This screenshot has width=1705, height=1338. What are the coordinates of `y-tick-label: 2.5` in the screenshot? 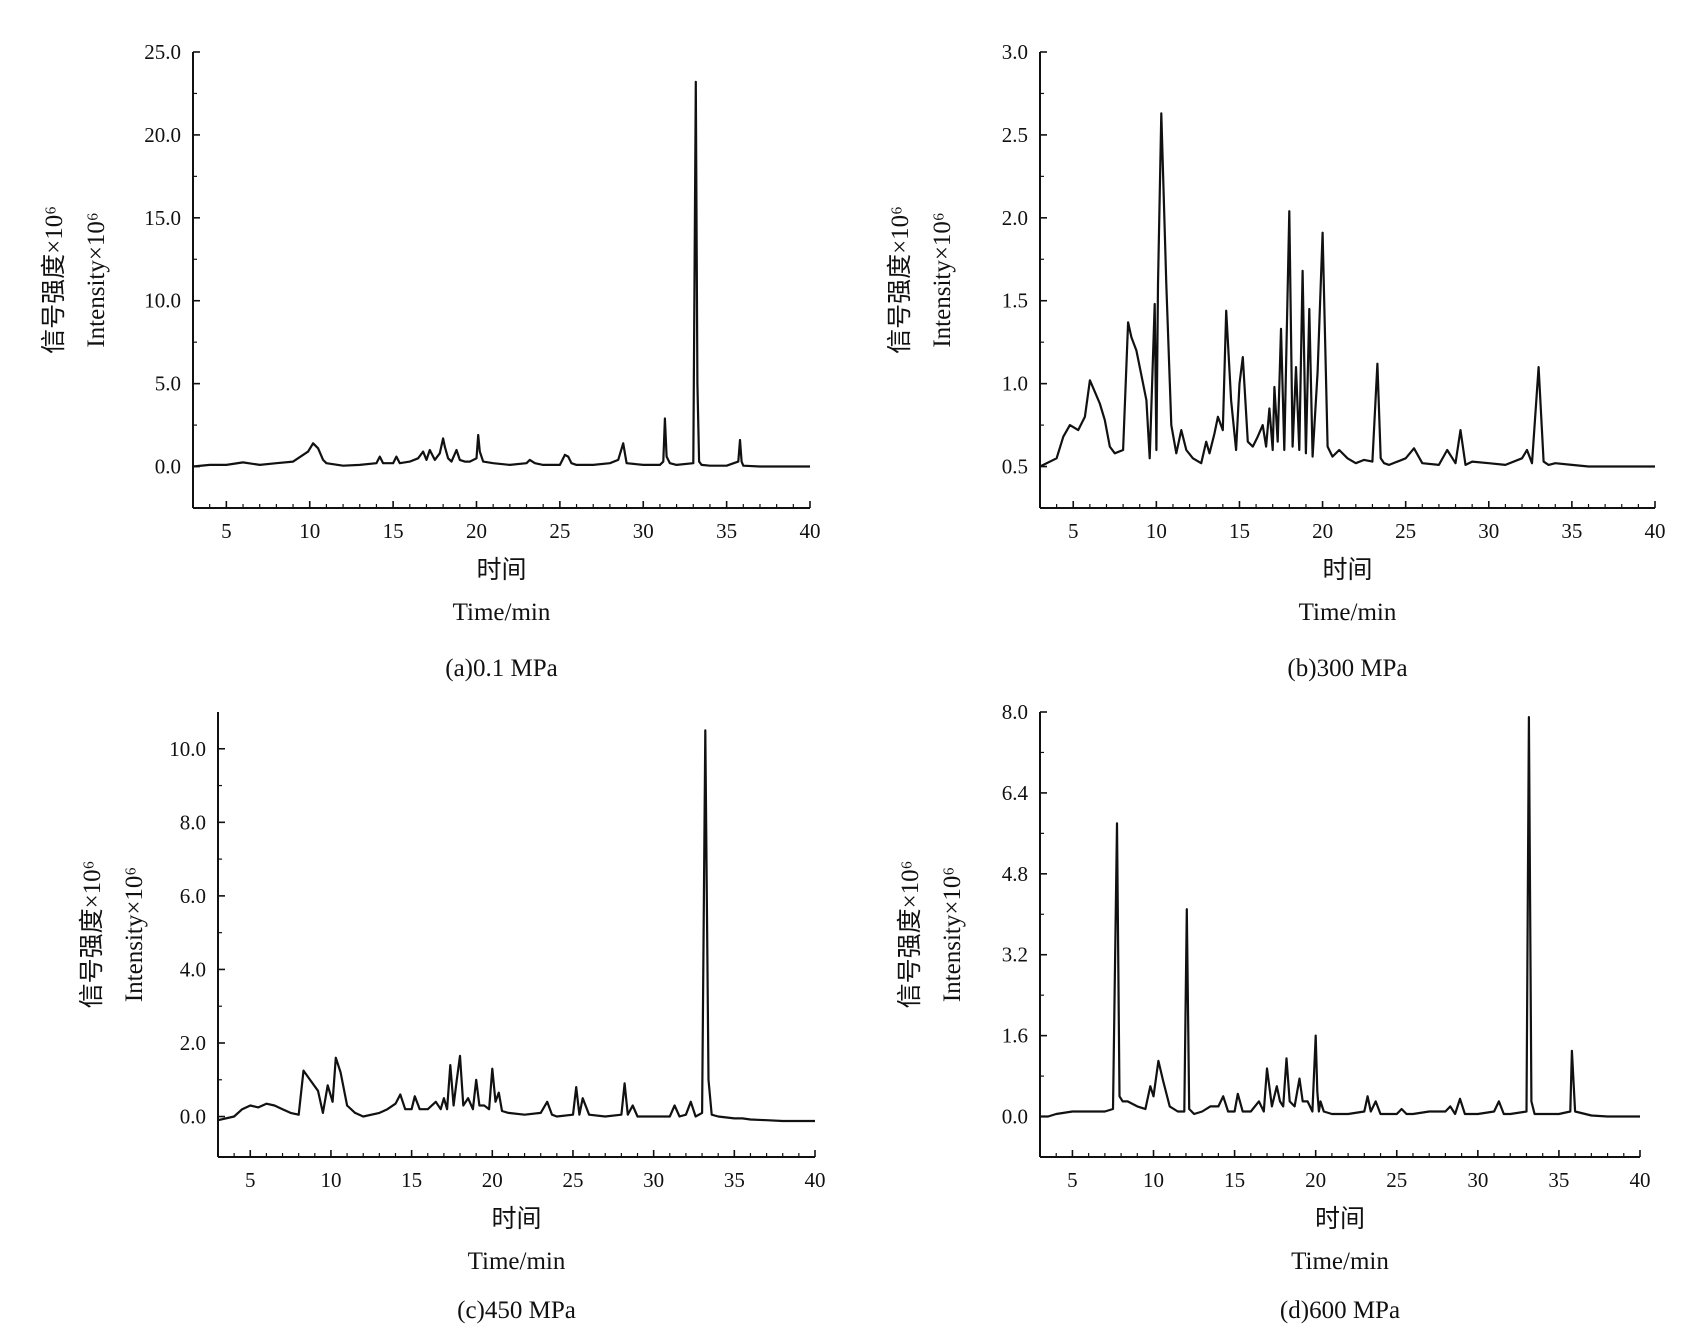 It's located at (1015, 135).